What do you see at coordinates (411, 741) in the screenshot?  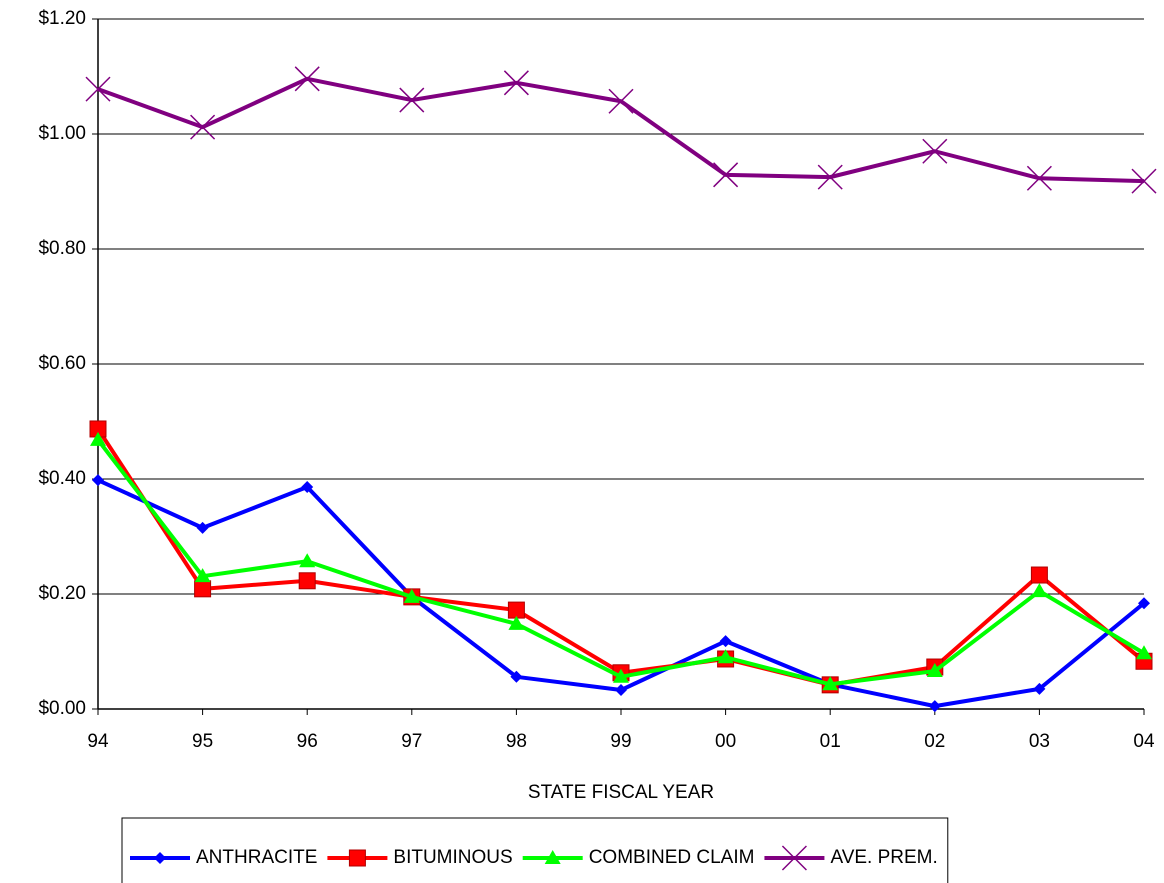 I see `x-tick-label: 97` at bounding box center [411, 741].